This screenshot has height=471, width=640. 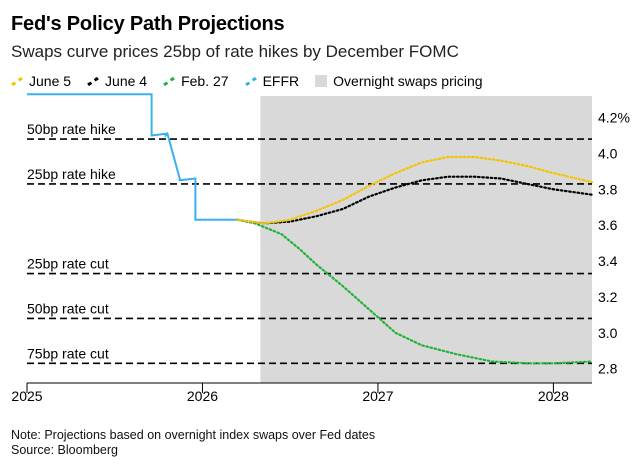 I want to click on reference-label-4: 75bp rate cut, so click(x=68, y=353).